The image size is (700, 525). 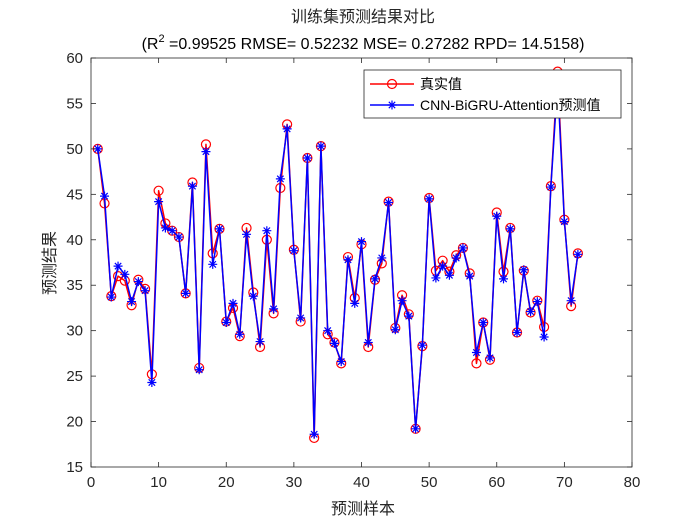 What do you see at coordinates (632, 482) in the screenshot?
I see `x-tick-label: 80` at bounding box center [632, 482].